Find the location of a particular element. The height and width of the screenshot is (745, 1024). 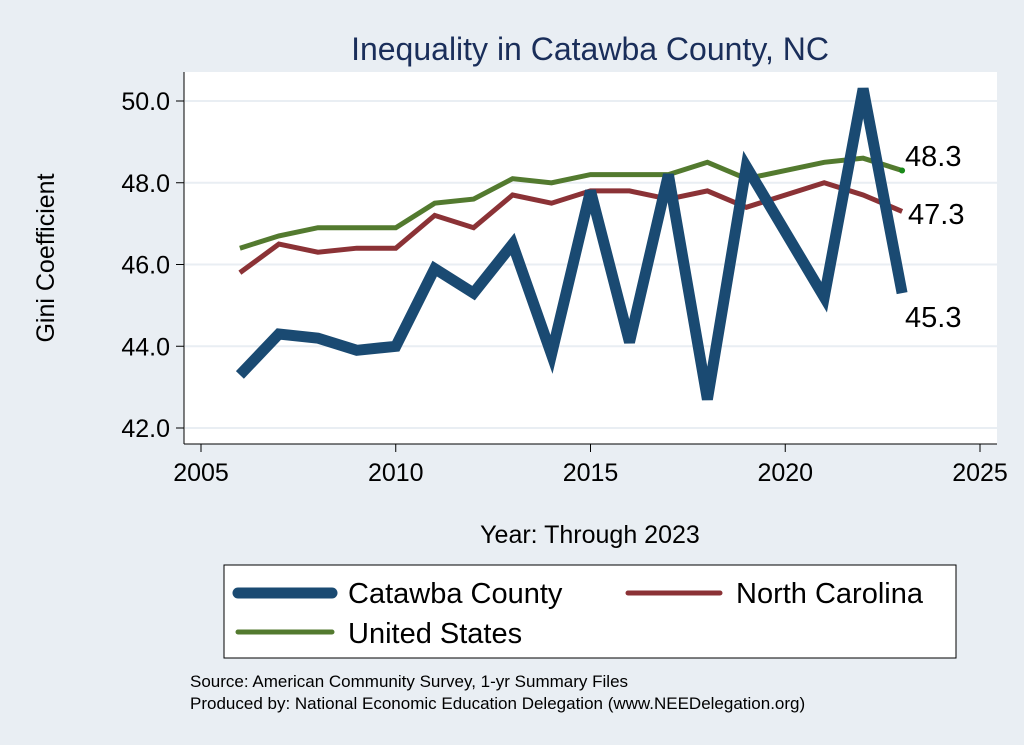

y-axis-label: Gini Coefficient is located at coordinates (46, 257).